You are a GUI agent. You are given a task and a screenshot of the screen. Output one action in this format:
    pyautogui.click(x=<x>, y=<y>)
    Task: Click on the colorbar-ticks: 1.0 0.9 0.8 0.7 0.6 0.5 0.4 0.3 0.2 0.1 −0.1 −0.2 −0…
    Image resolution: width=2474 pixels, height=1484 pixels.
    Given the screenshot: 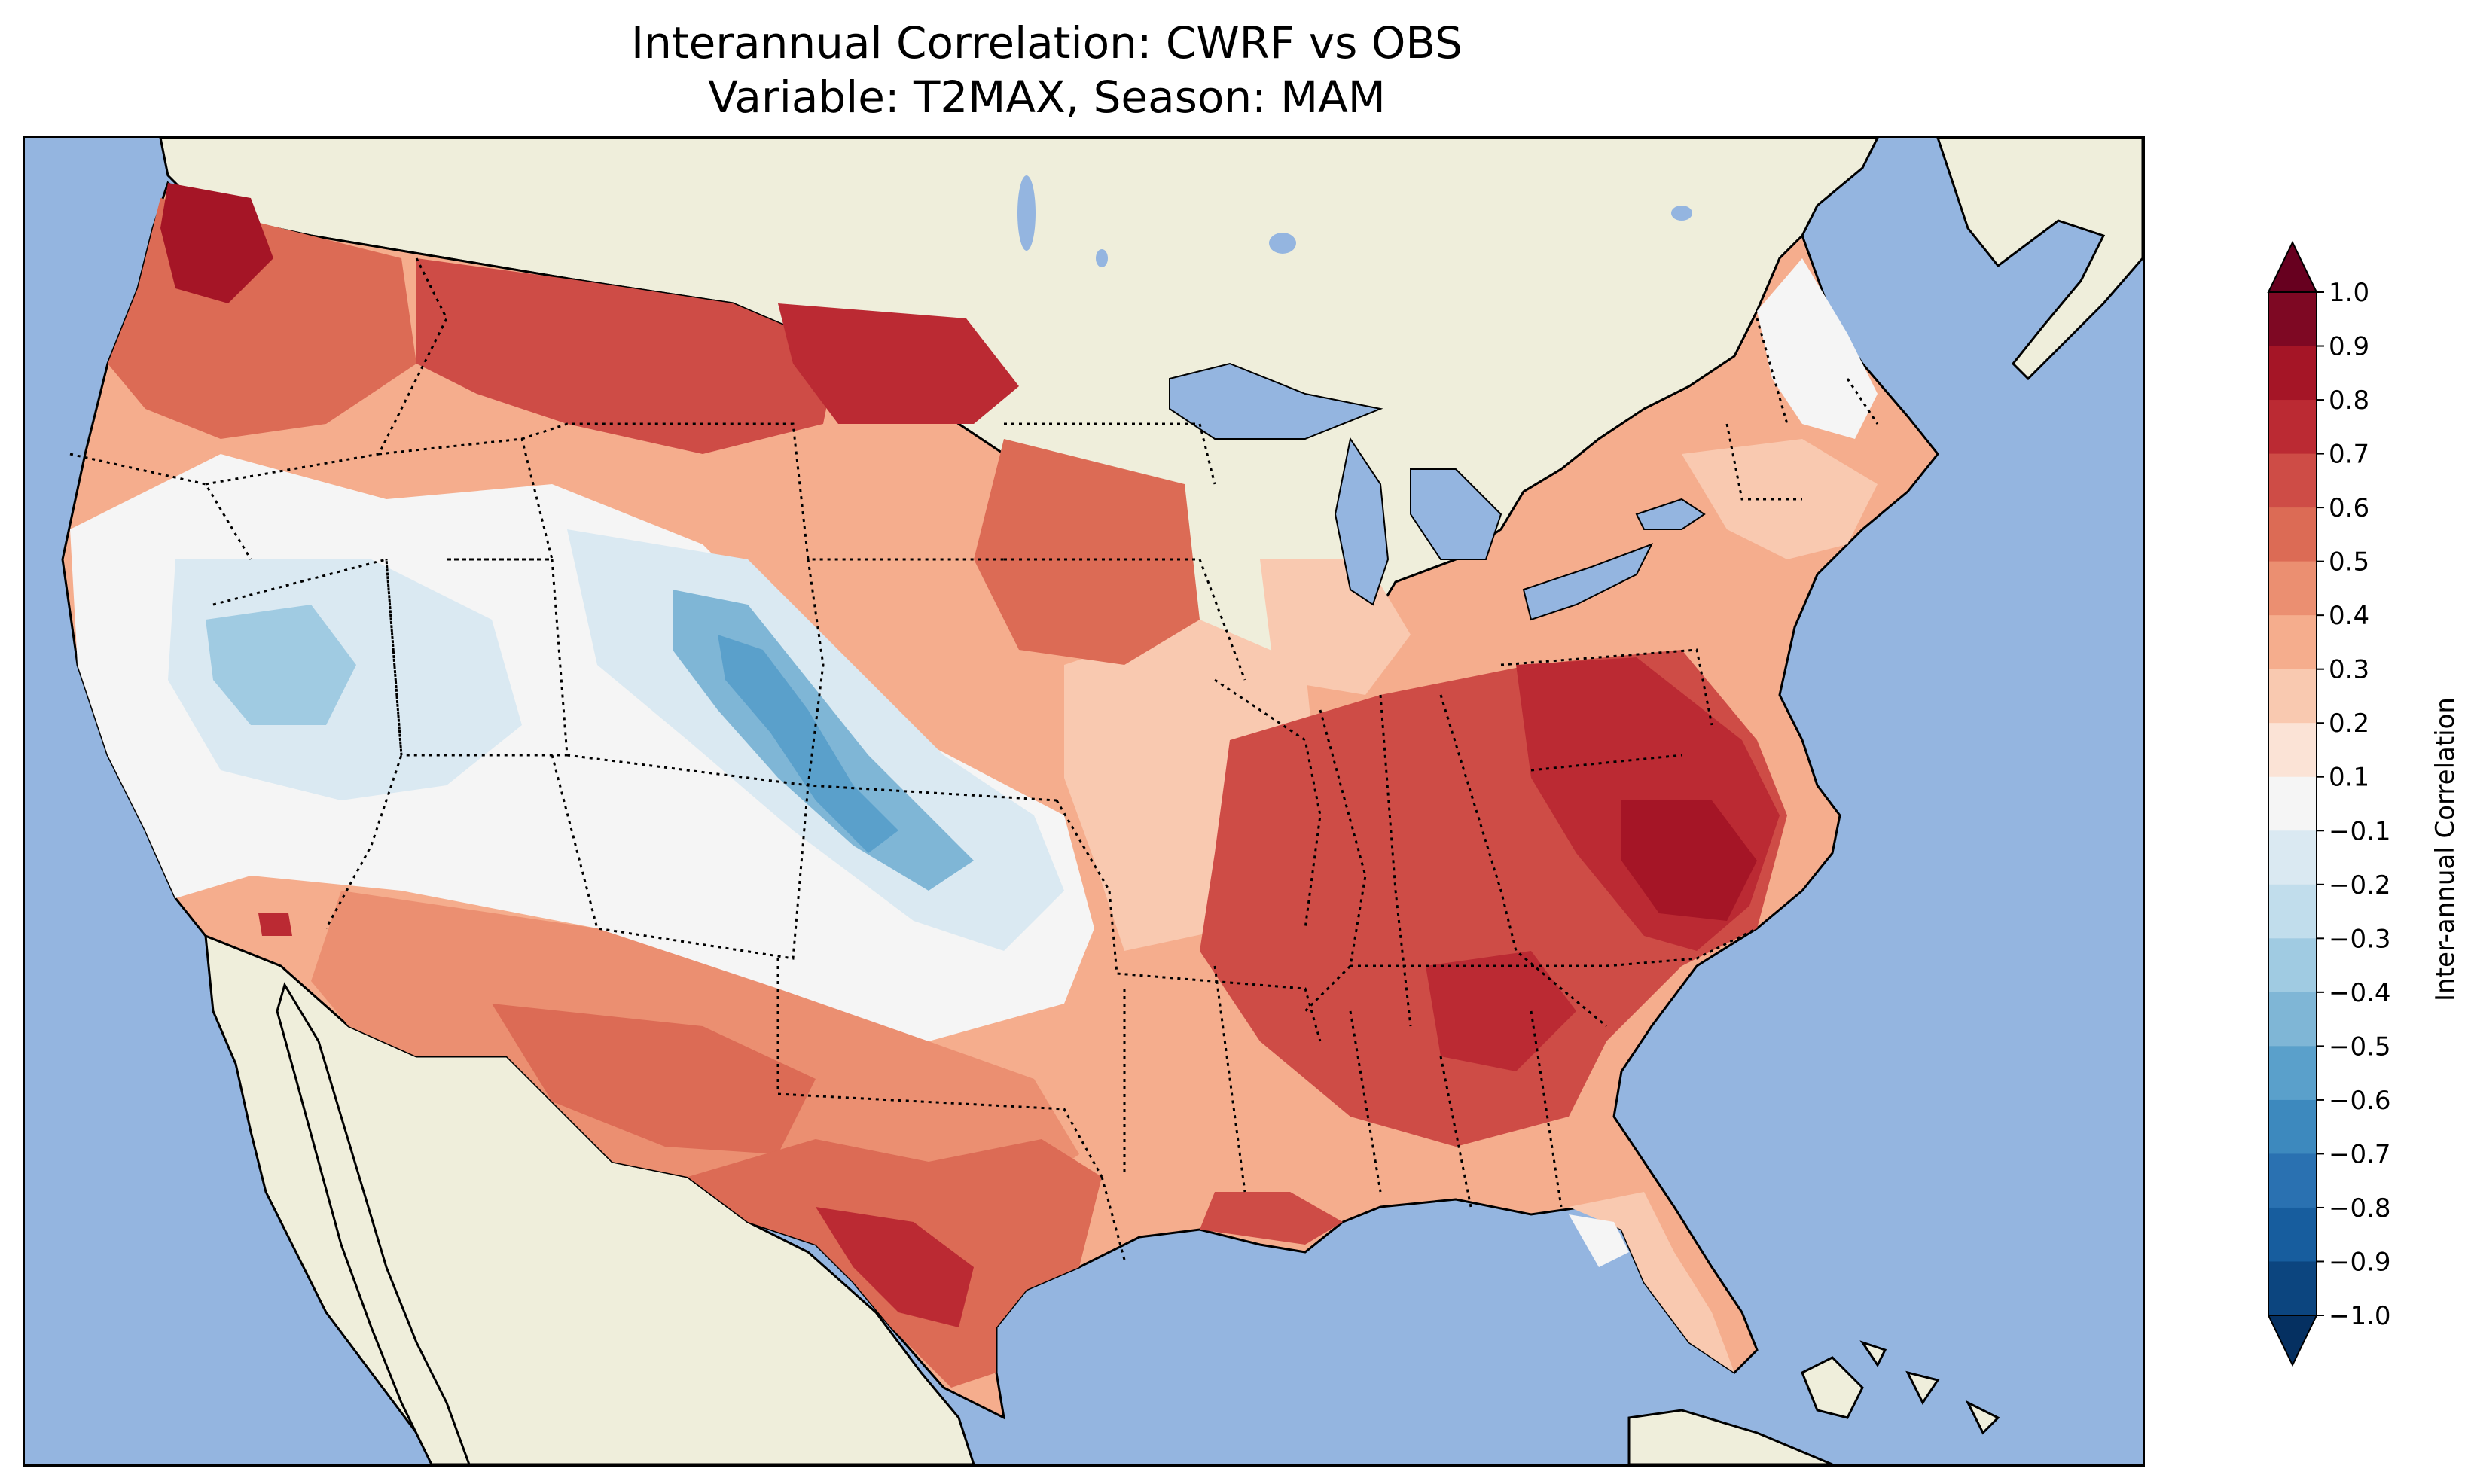 What is the action you would take?
    pyautogui.click(x=2354, y=804)
    